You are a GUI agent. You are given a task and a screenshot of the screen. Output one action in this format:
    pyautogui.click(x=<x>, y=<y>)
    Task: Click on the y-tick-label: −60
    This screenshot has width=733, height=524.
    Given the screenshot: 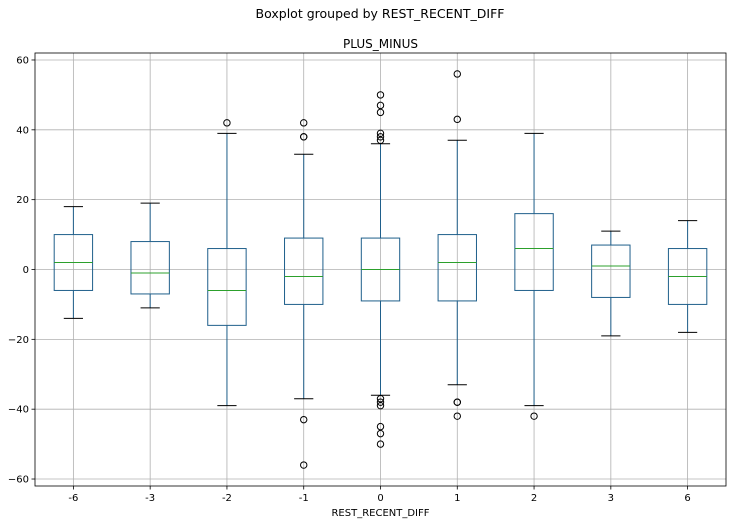 What is the action you would take?
    pyautogui.click(x=18, y=480)
    